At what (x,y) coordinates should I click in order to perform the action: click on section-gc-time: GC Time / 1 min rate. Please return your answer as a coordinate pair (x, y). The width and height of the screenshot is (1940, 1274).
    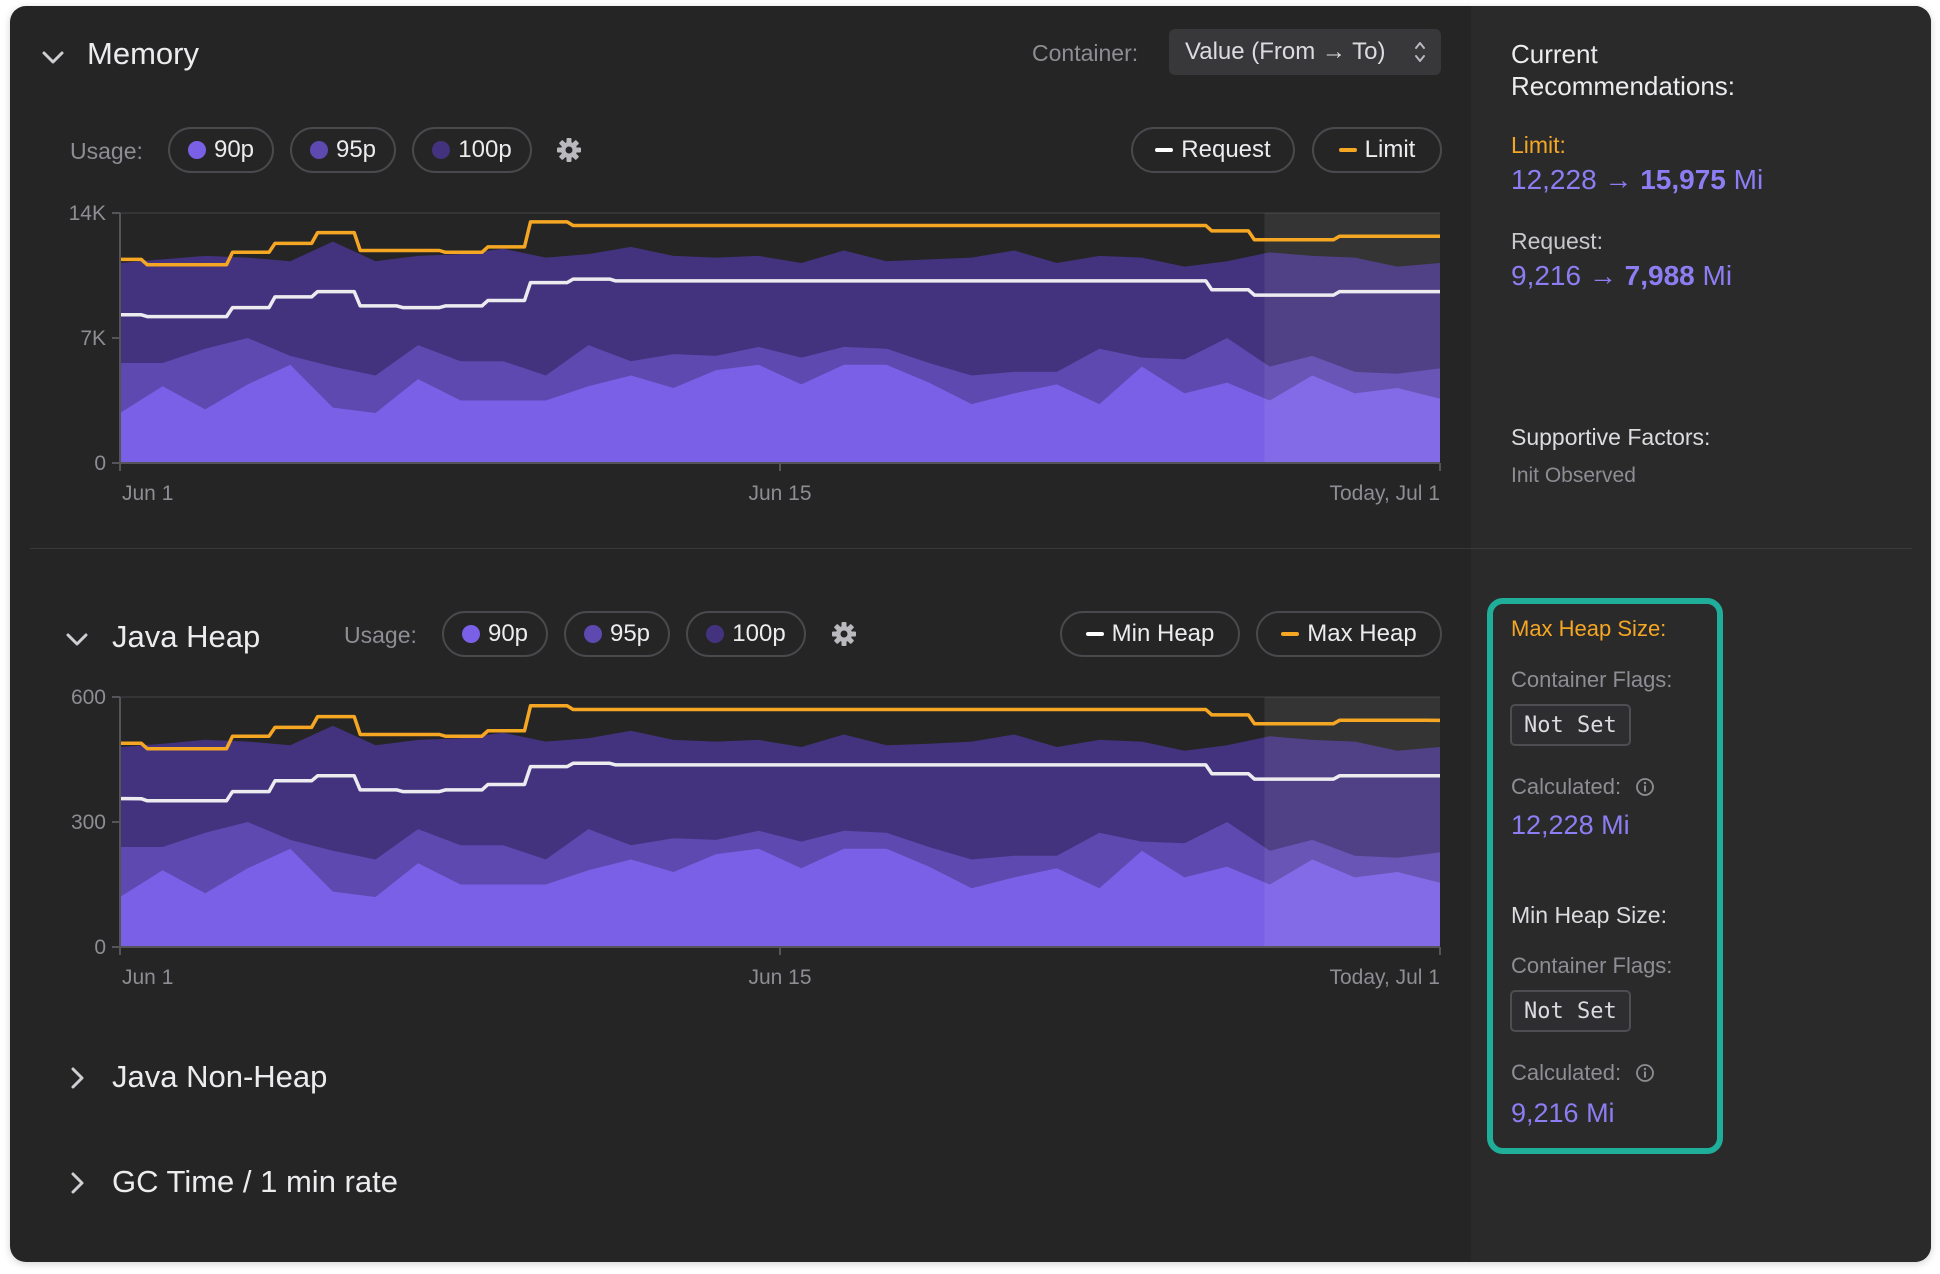
    Looking at the image, I should click on (312, 1184).